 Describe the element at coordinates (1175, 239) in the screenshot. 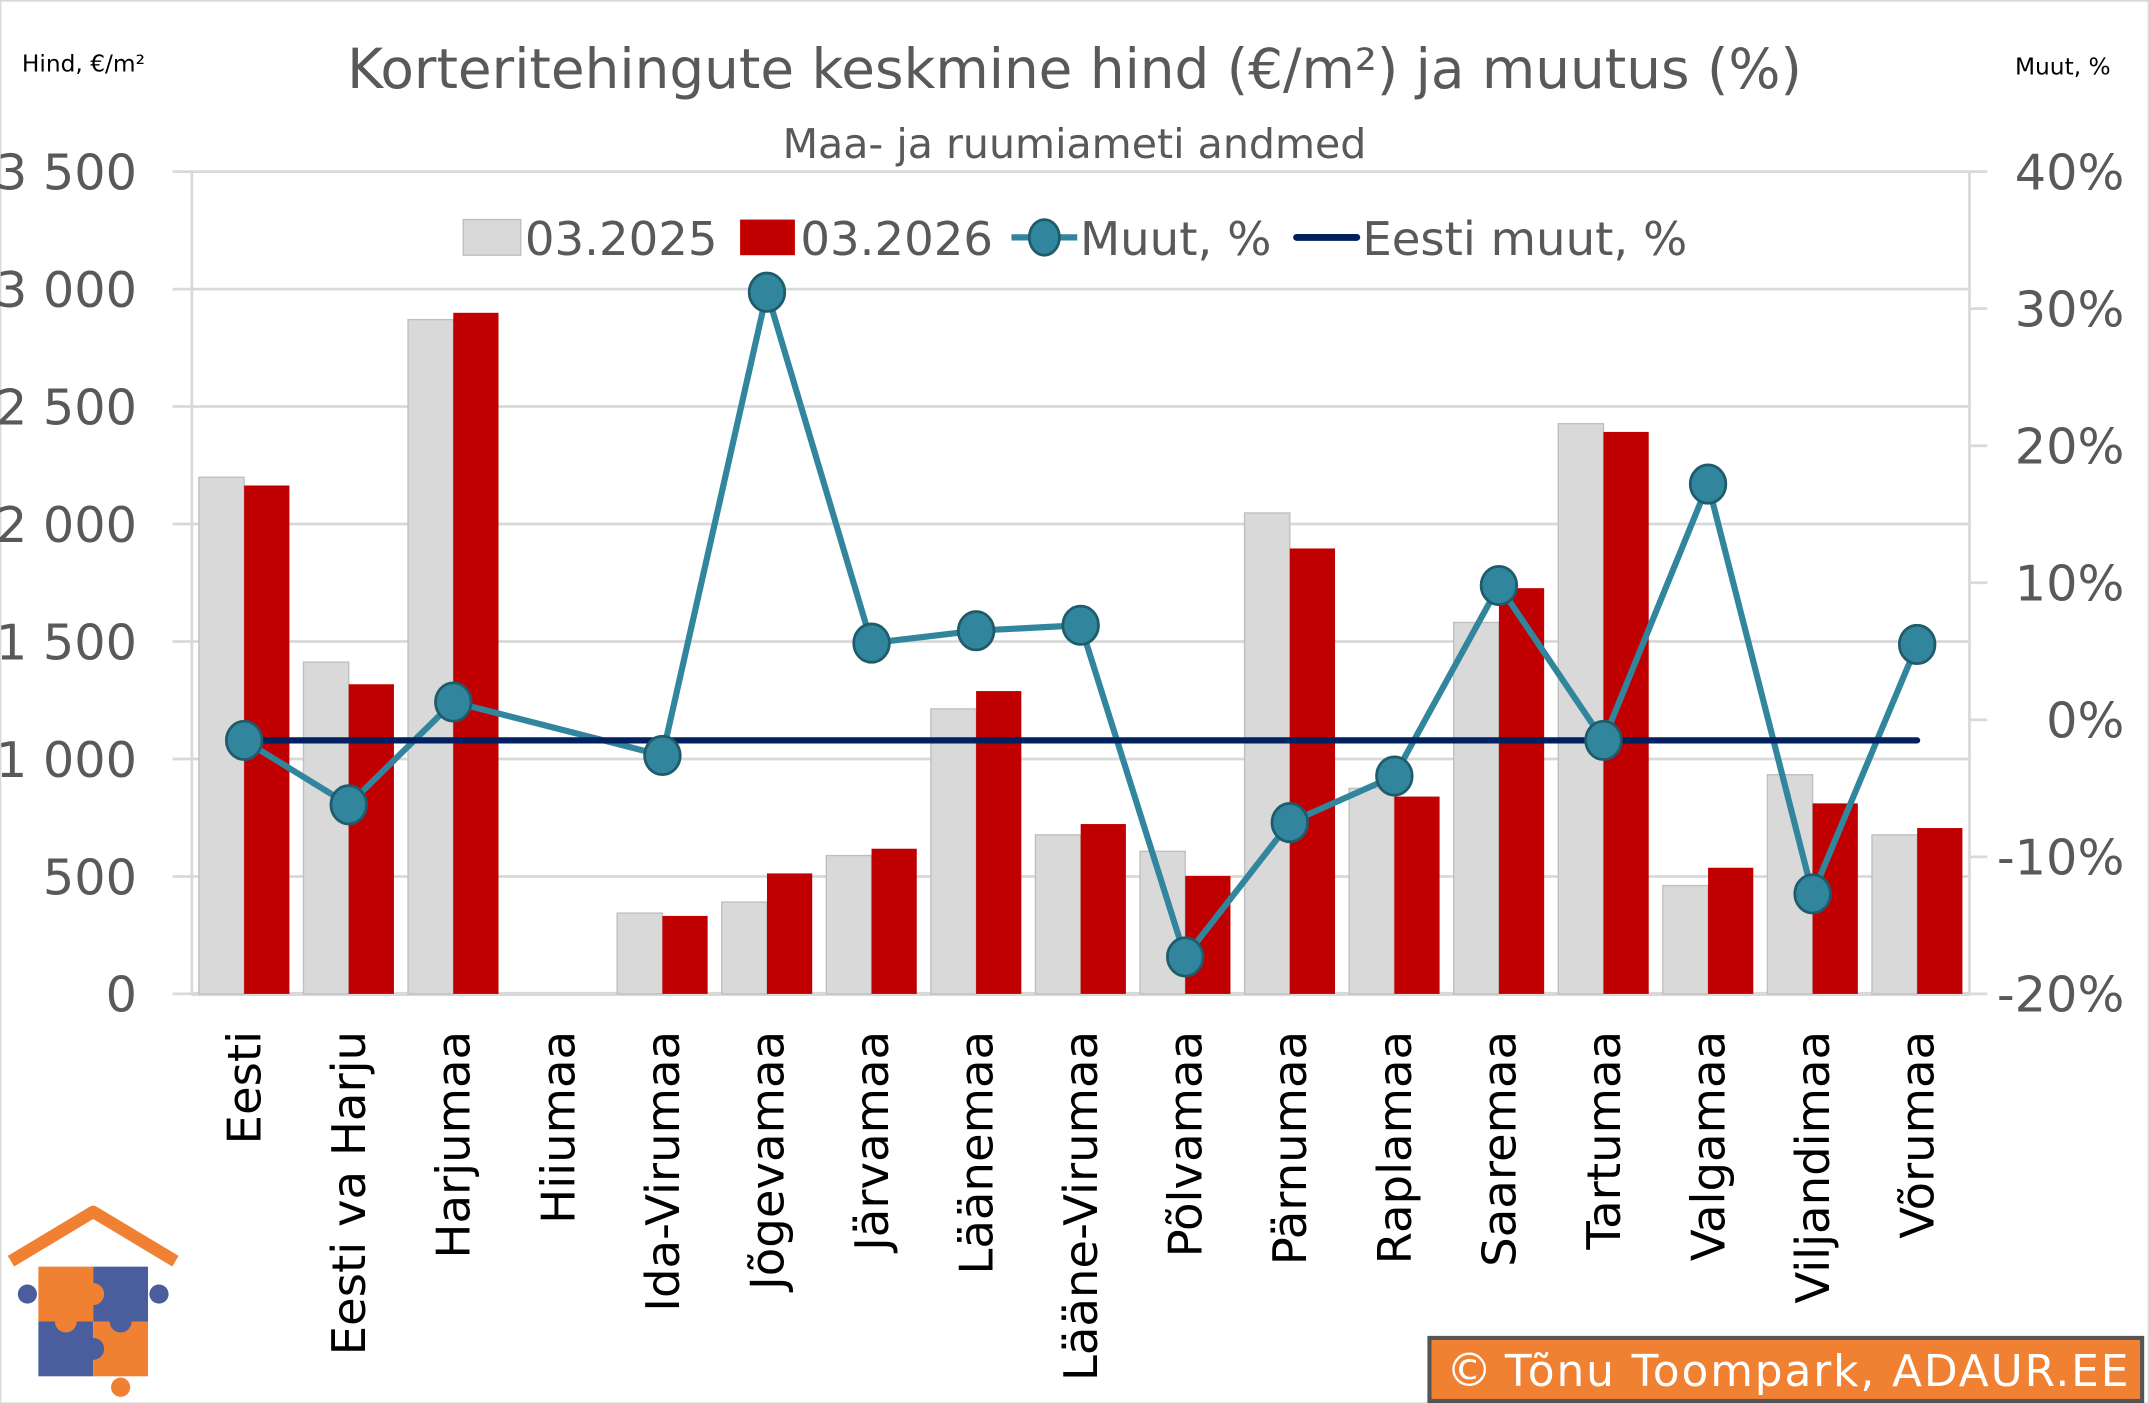

I see `legend-label-muut: Muut, %` at that location.